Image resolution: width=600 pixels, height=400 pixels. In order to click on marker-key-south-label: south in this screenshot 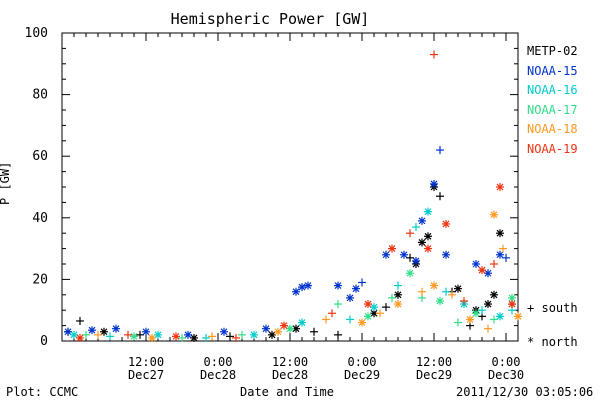, I will do `click(559, 308)`.